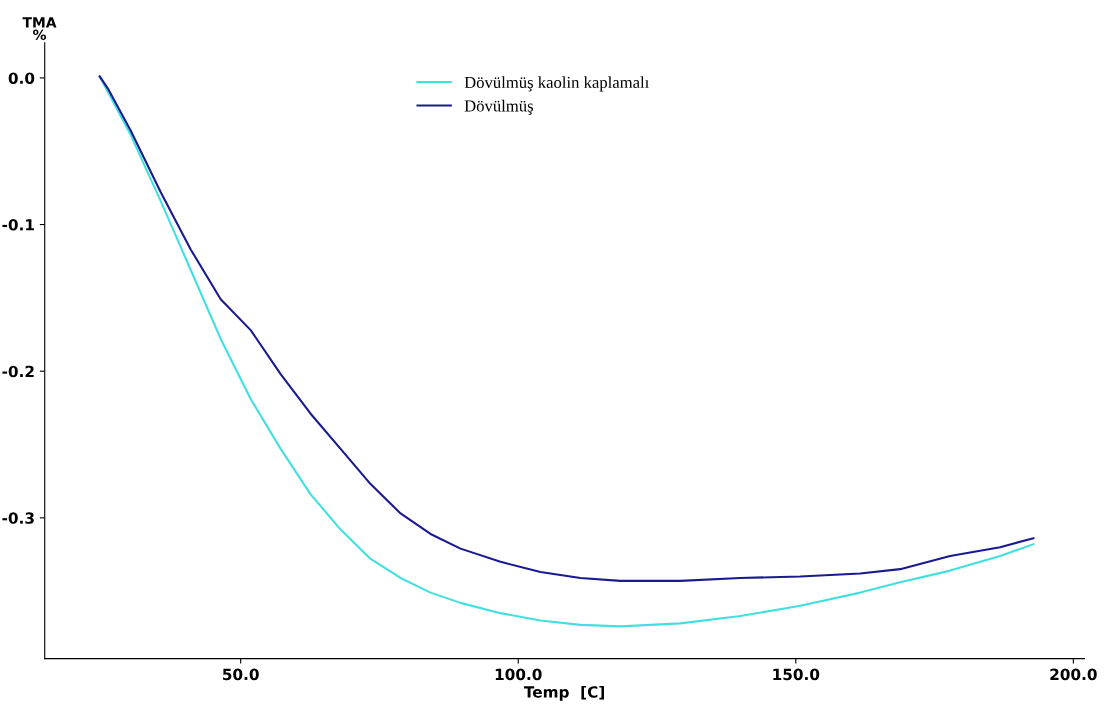  Describe the element at coordinates (18, 518) in the screenshot. I see `y-tick-label: -0.3` at that location.